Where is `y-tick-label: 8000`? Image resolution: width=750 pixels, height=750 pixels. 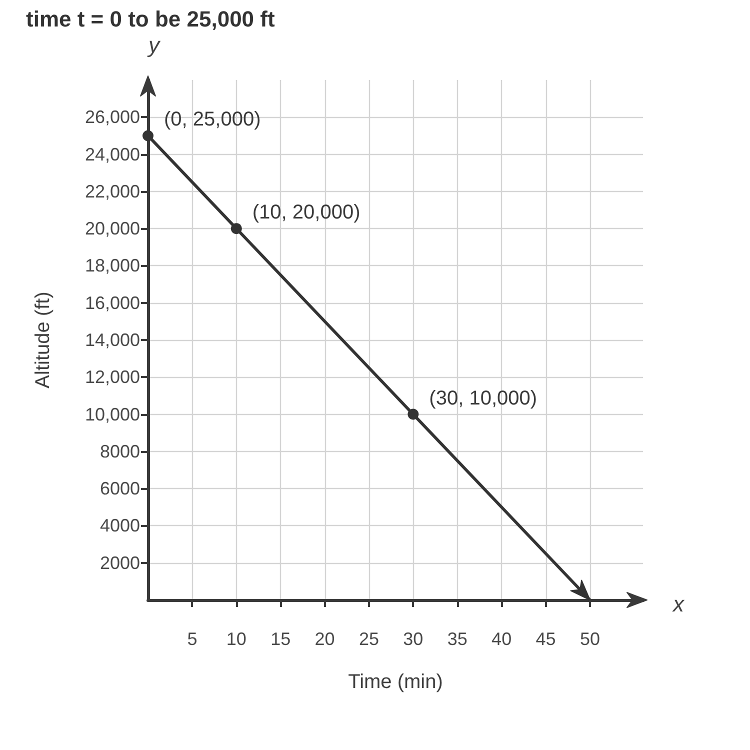
y-tick-label: 8000 is located at coordinates (120, 451).